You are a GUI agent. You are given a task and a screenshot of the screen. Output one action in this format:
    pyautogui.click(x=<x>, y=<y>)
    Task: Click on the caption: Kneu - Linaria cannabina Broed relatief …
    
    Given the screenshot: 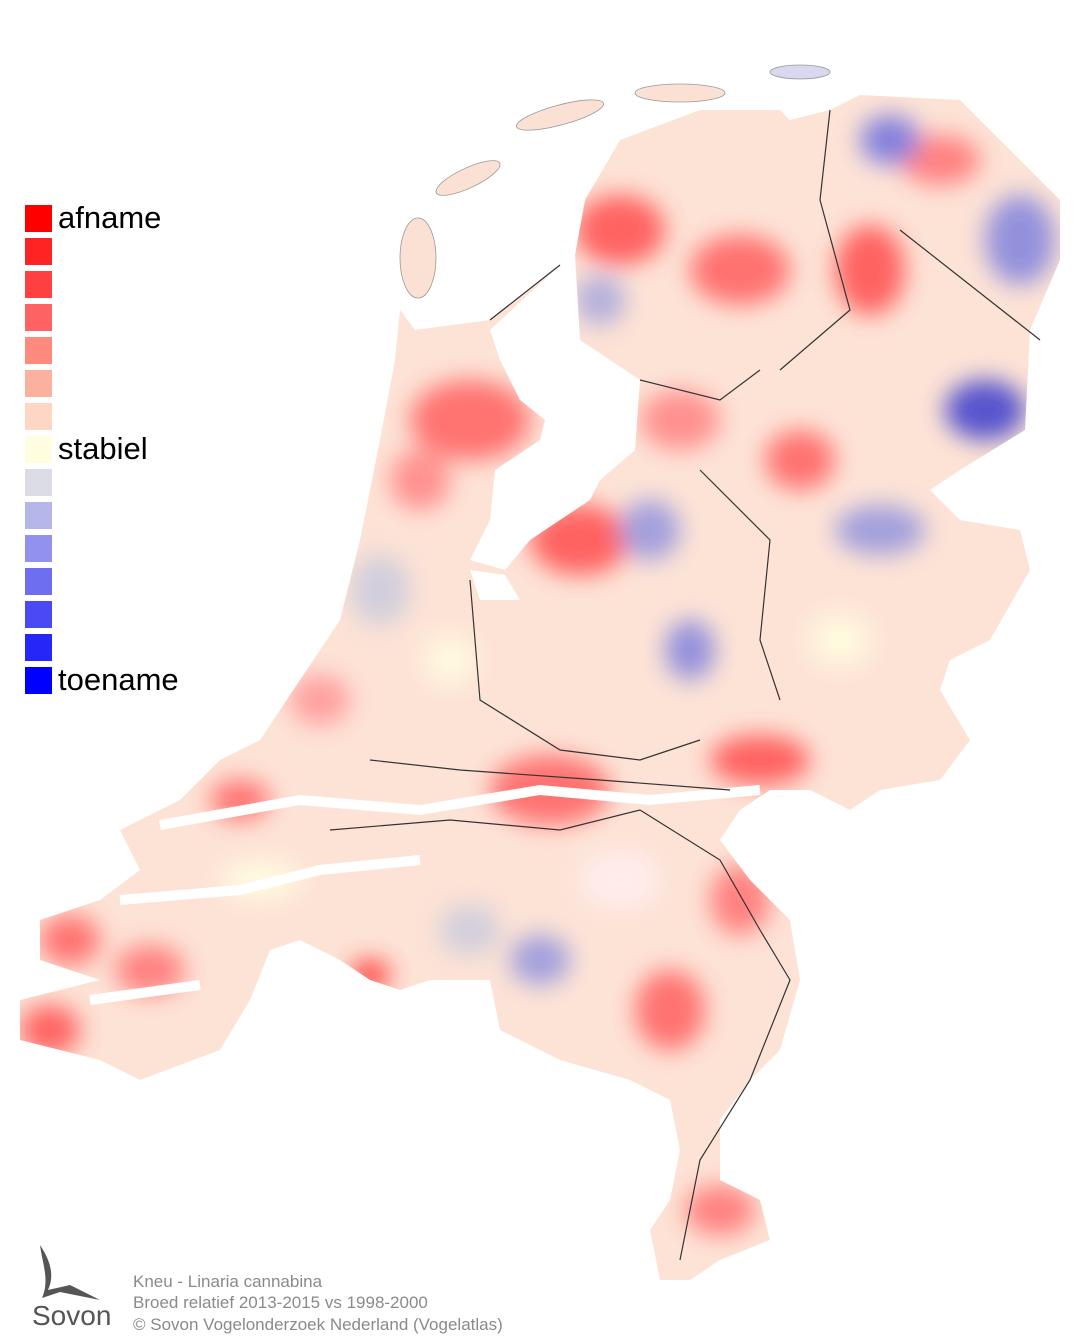 What is the action you would take?
    pyautogui.click(x=318, y=1303)
    